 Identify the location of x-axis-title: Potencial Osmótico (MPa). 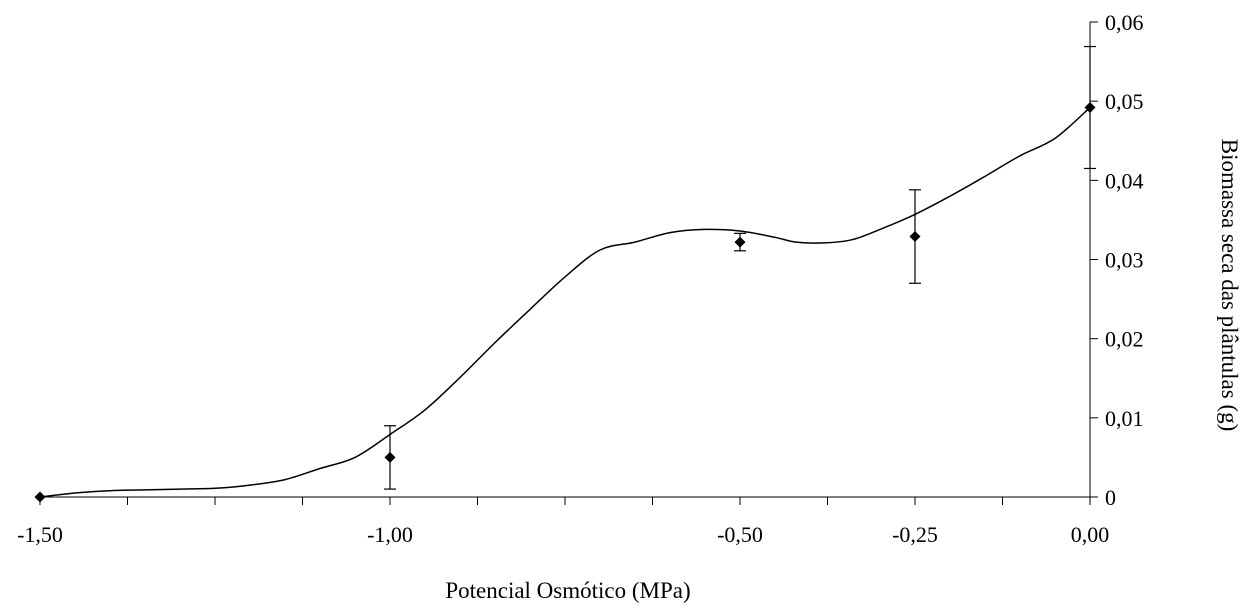
(567, 590).